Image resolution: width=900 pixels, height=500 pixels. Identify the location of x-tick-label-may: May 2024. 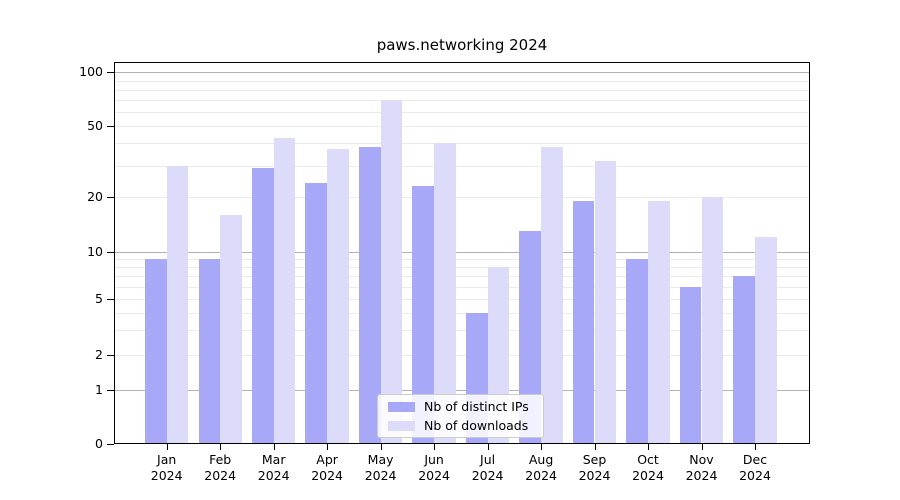
(380, 467).